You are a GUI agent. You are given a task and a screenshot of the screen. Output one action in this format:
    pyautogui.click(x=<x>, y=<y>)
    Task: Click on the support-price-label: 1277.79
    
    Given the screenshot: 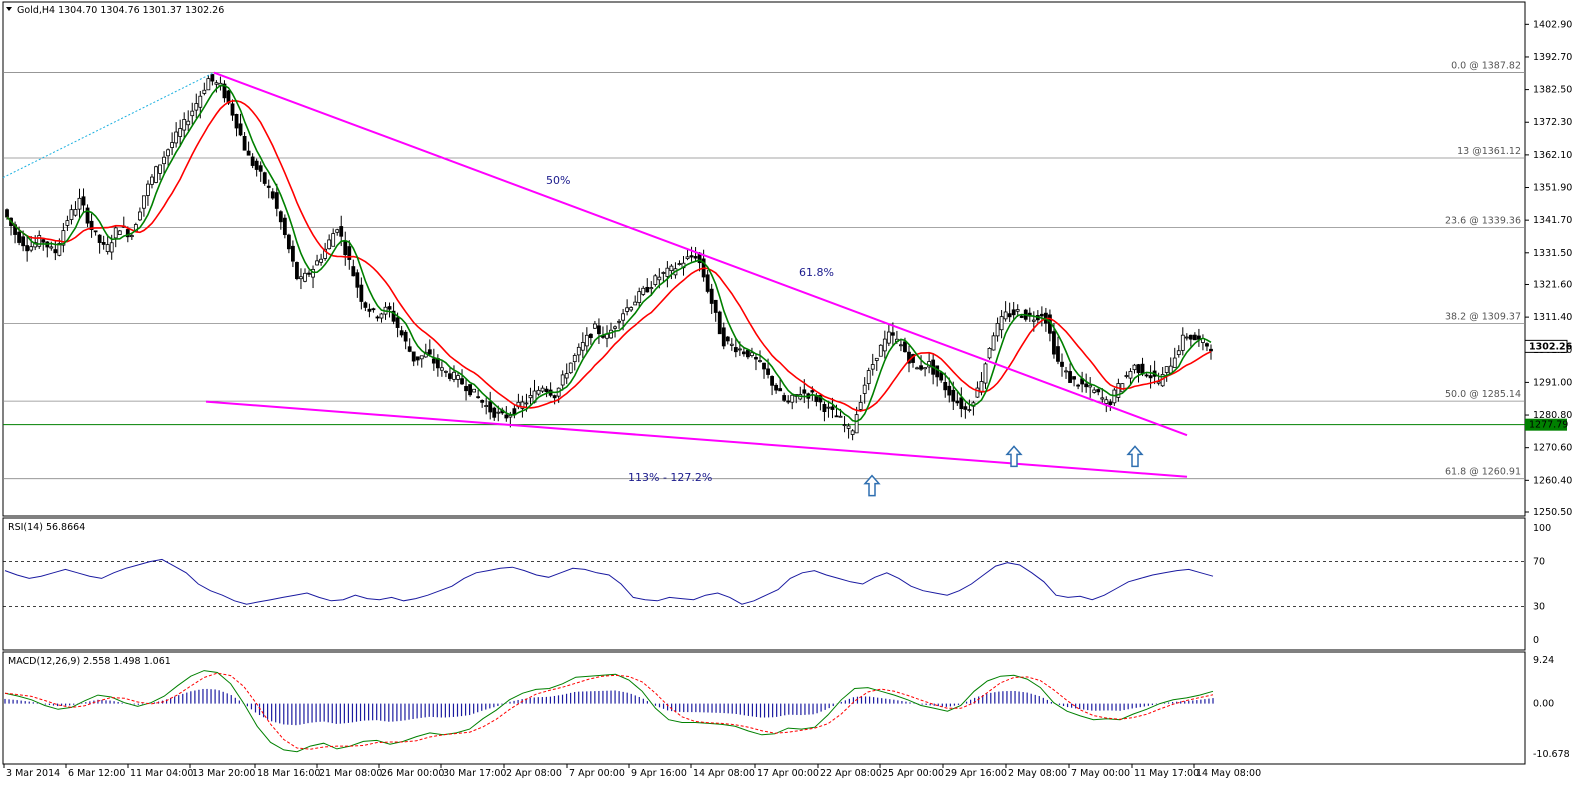 What is the action you would take?
    pyautogui.click(x=1548, y=425)
    